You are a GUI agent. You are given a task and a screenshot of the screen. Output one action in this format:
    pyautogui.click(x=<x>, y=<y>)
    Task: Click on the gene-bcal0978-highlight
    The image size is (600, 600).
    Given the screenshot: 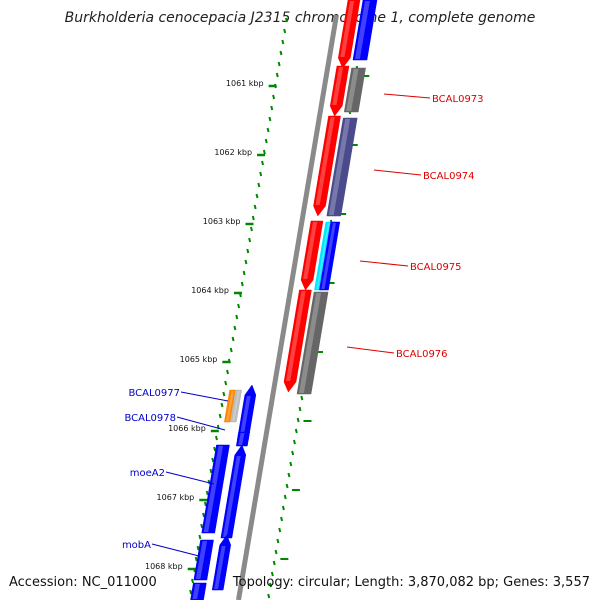 What is the action you would take?
    pyautogui.click(x=241, y=439)
    